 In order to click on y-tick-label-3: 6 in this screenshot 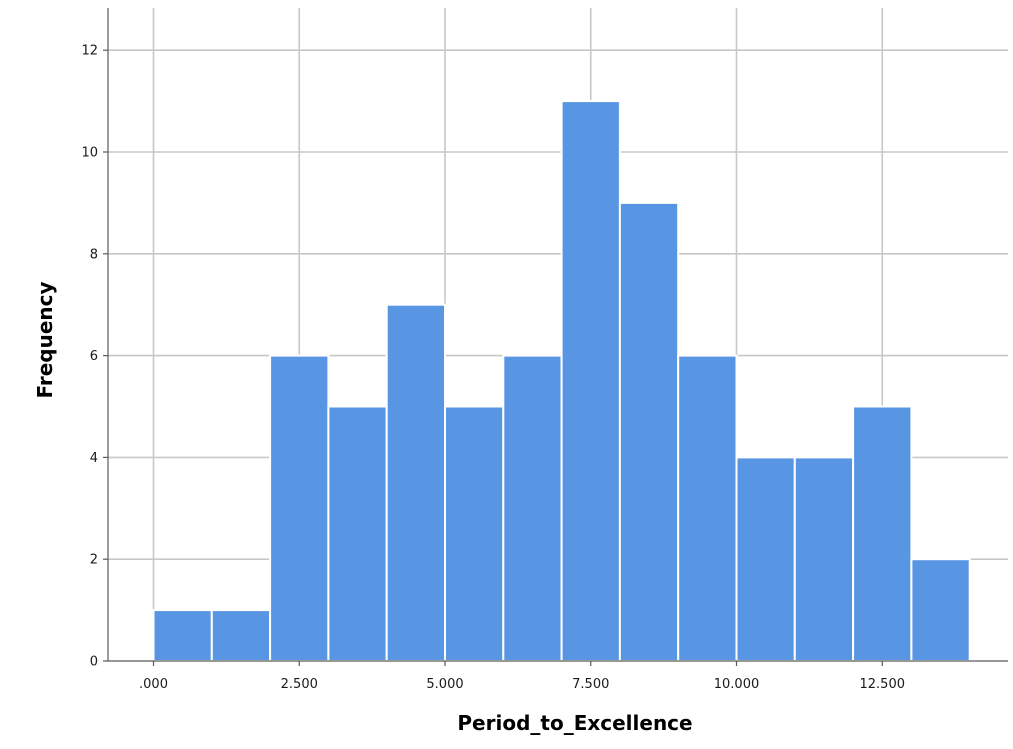, I will do `click(94, 356)`.